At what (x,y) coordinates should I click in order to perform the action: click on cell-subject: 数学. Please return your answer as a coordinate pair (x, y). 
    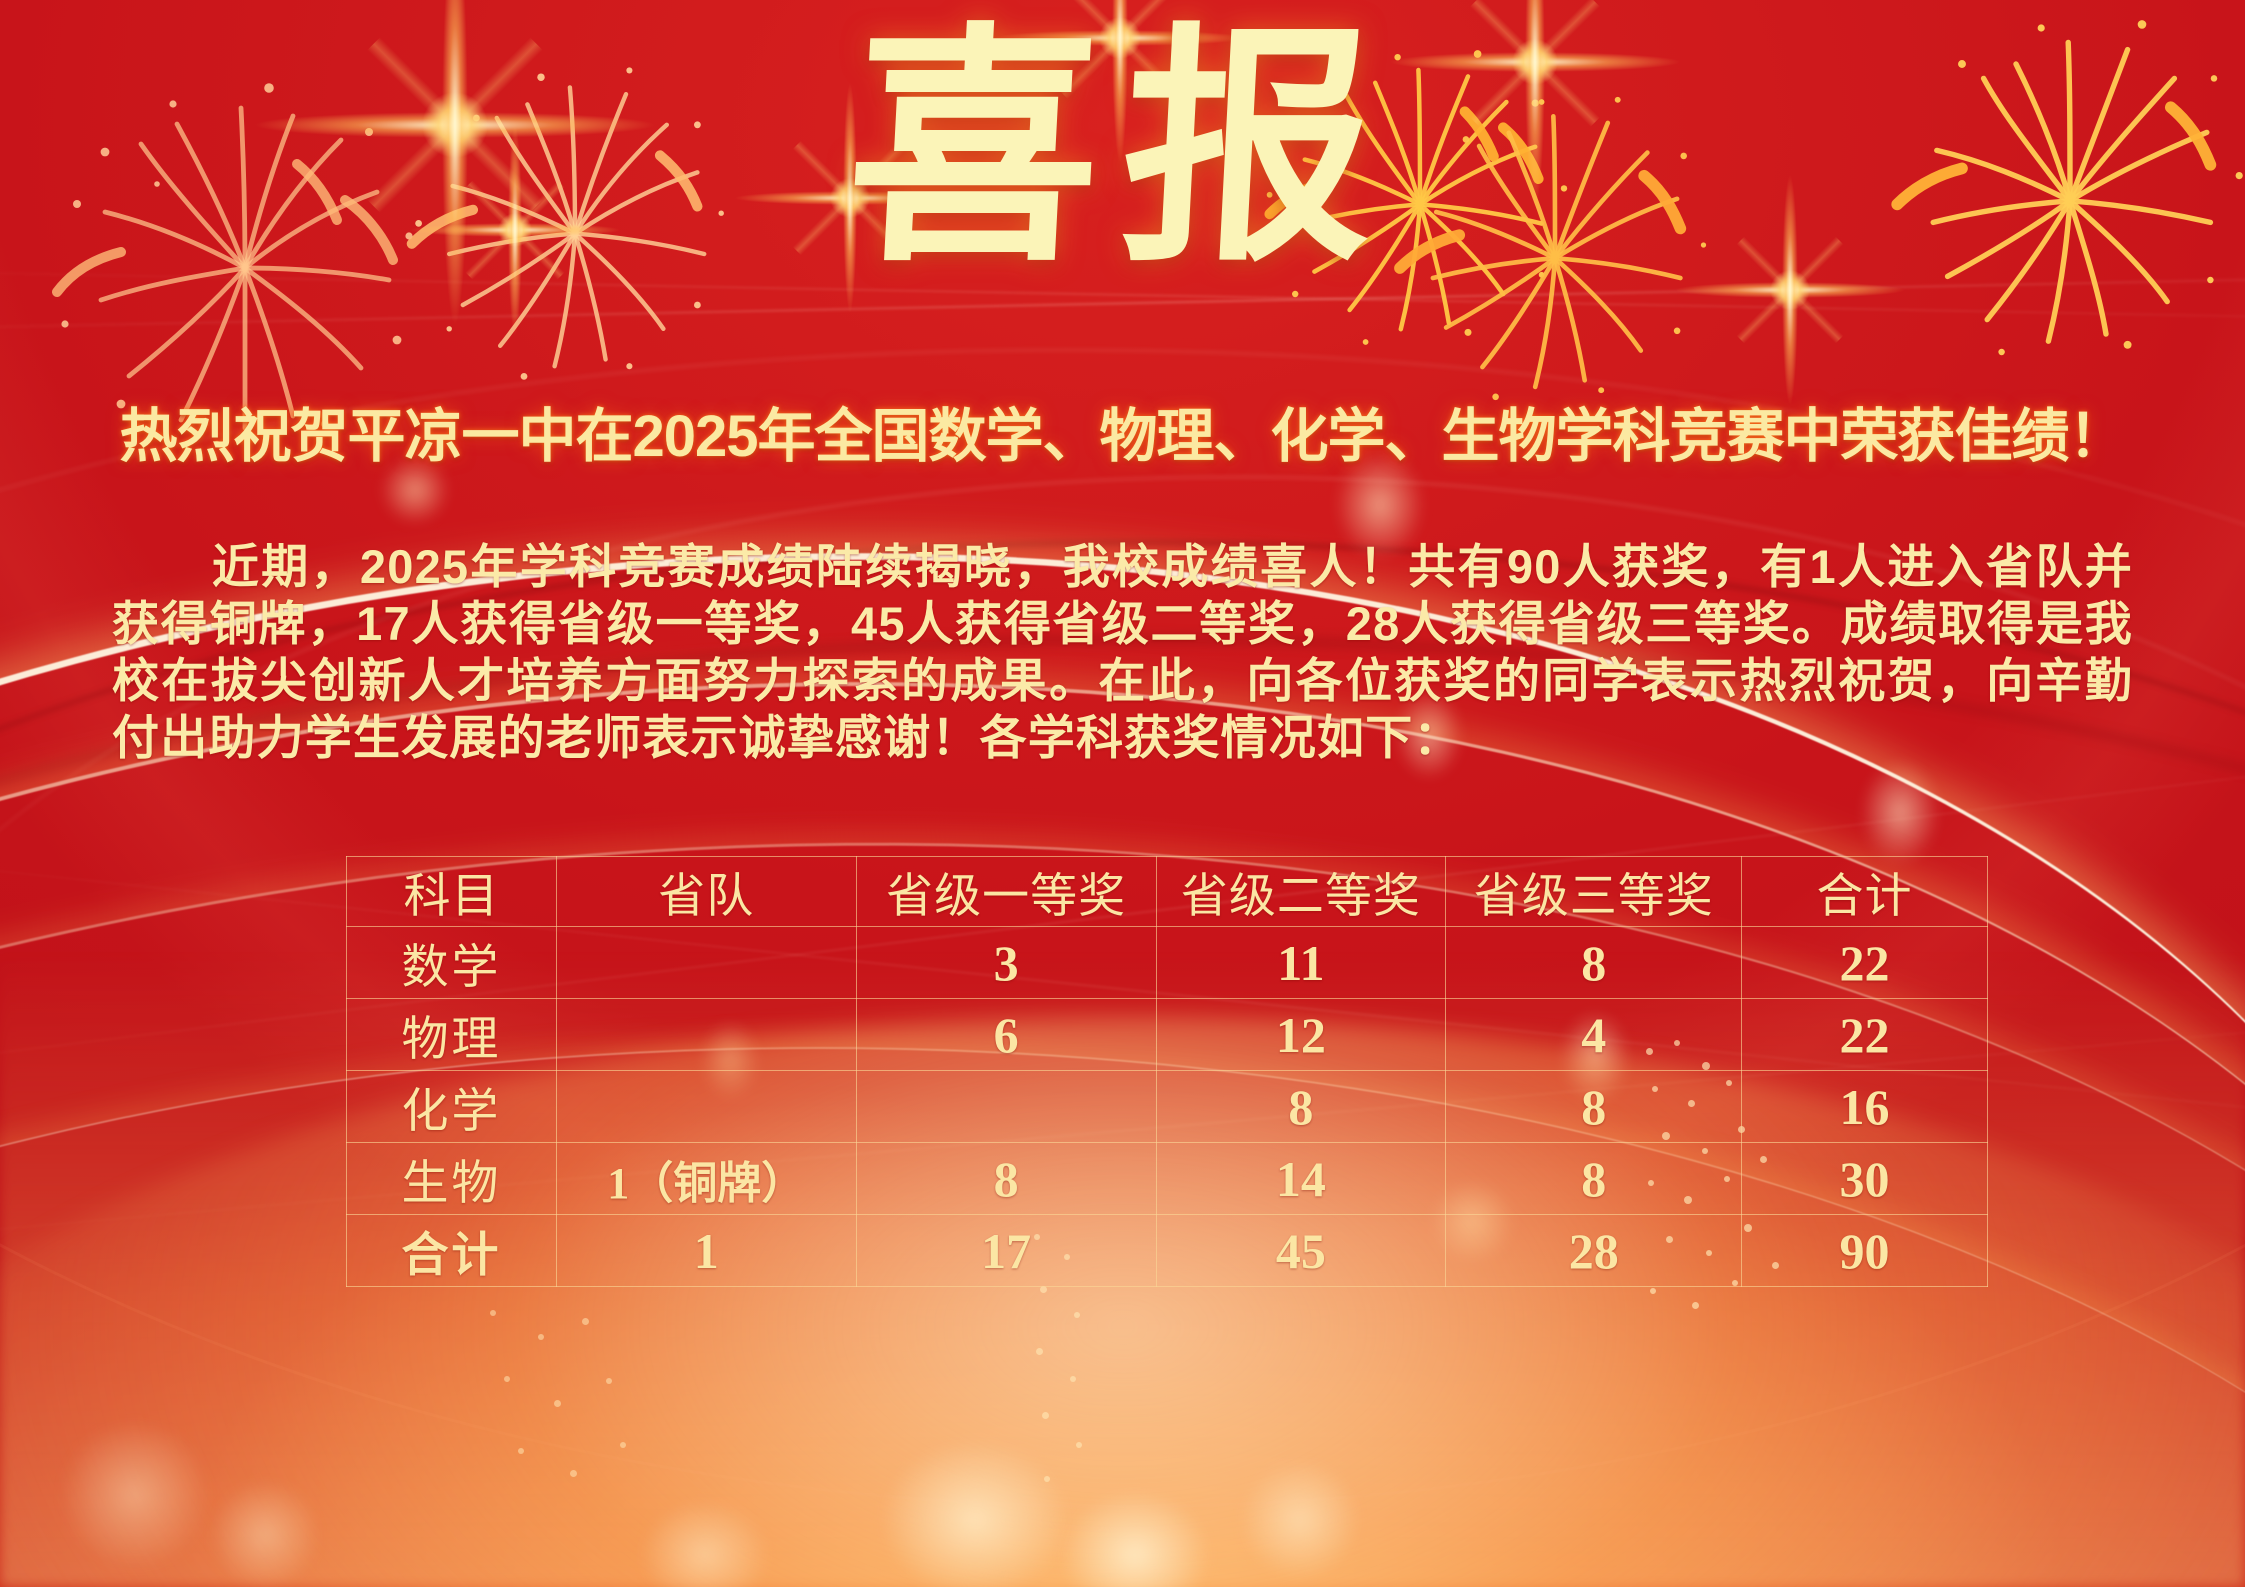
    Looking at the image, I should click on (451, 962).